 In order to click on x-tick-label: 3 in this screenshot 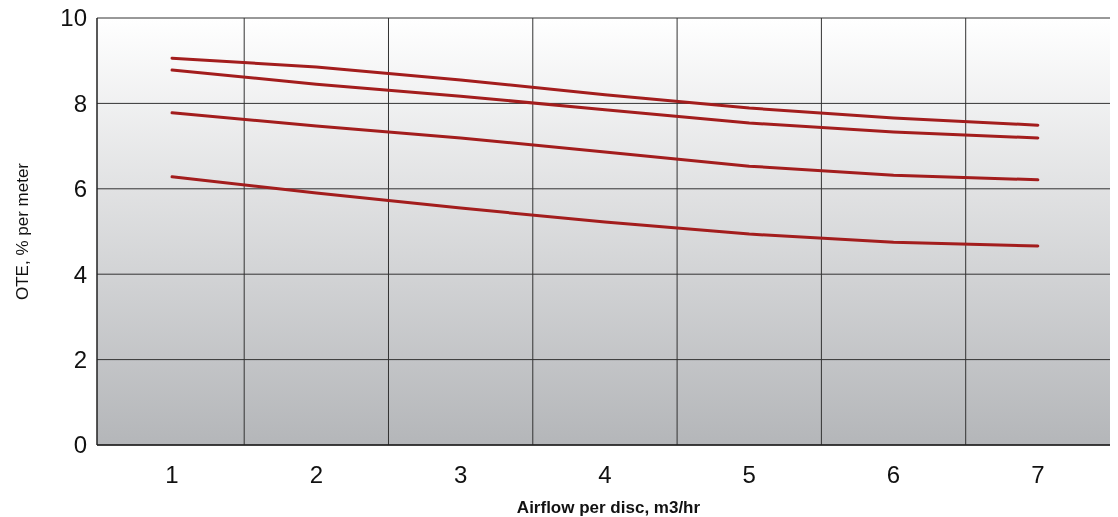, I will do `click(460, 474)`.